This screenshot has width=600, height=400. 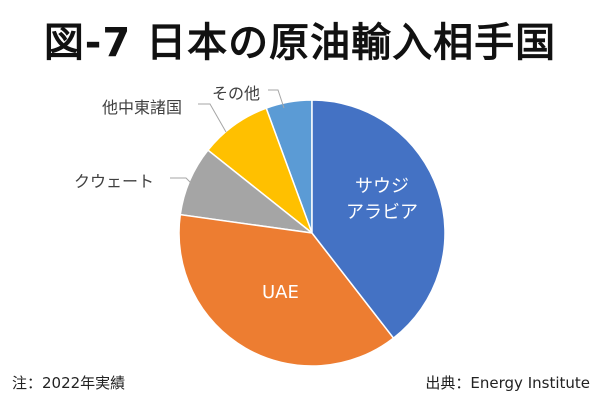 What do you see at coordinates (114, 181) in the screenshot?
I see `data-label-kuwait: クウェート` at bounding box center [114, 181].